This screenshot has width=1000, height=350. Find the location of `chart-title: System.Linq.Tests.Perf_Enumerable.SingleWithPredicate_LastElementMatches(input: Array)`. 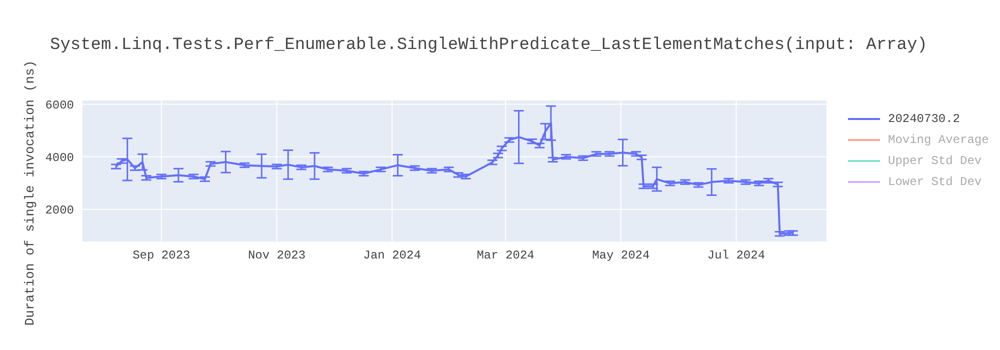

chart-title: System.Linq.Tests.Perf_Enumerable.SingleWithPredicate_LastElementMatches(input: Array) is located at coordinates (489, 45).